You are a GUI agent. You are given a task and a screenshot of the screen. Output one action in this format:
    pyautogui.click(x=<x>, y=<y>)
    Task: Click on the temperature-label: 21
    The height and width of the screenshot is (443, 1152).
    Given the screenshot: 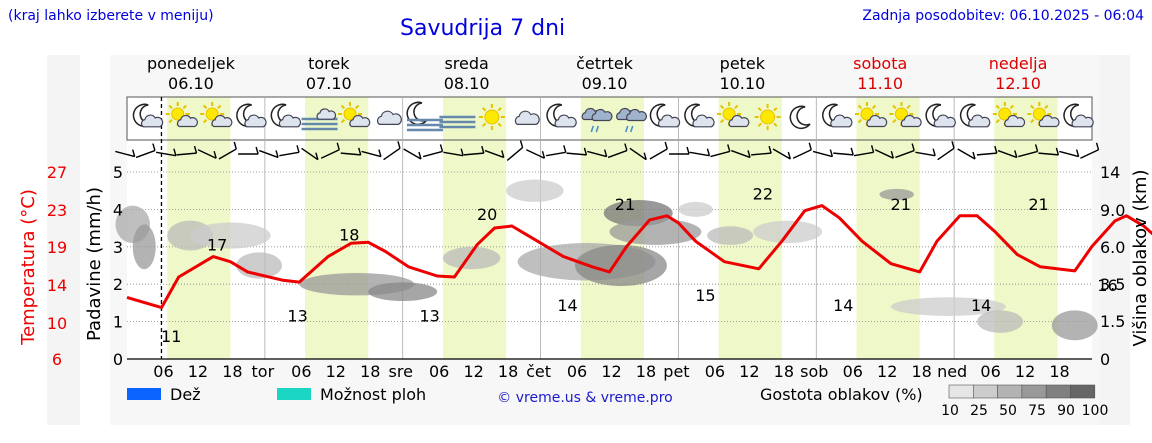 What is the action you would take?
    pyautogui.click(x=901, y=204)
    